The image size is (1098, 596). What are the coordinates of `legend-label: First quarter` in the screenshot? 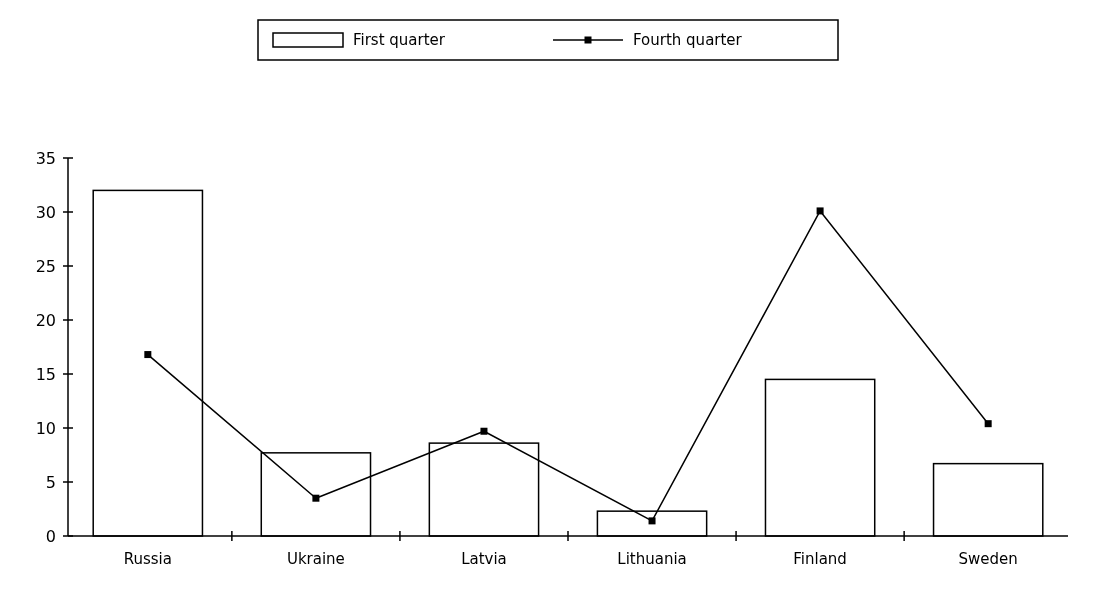 It's located at (399, 40).